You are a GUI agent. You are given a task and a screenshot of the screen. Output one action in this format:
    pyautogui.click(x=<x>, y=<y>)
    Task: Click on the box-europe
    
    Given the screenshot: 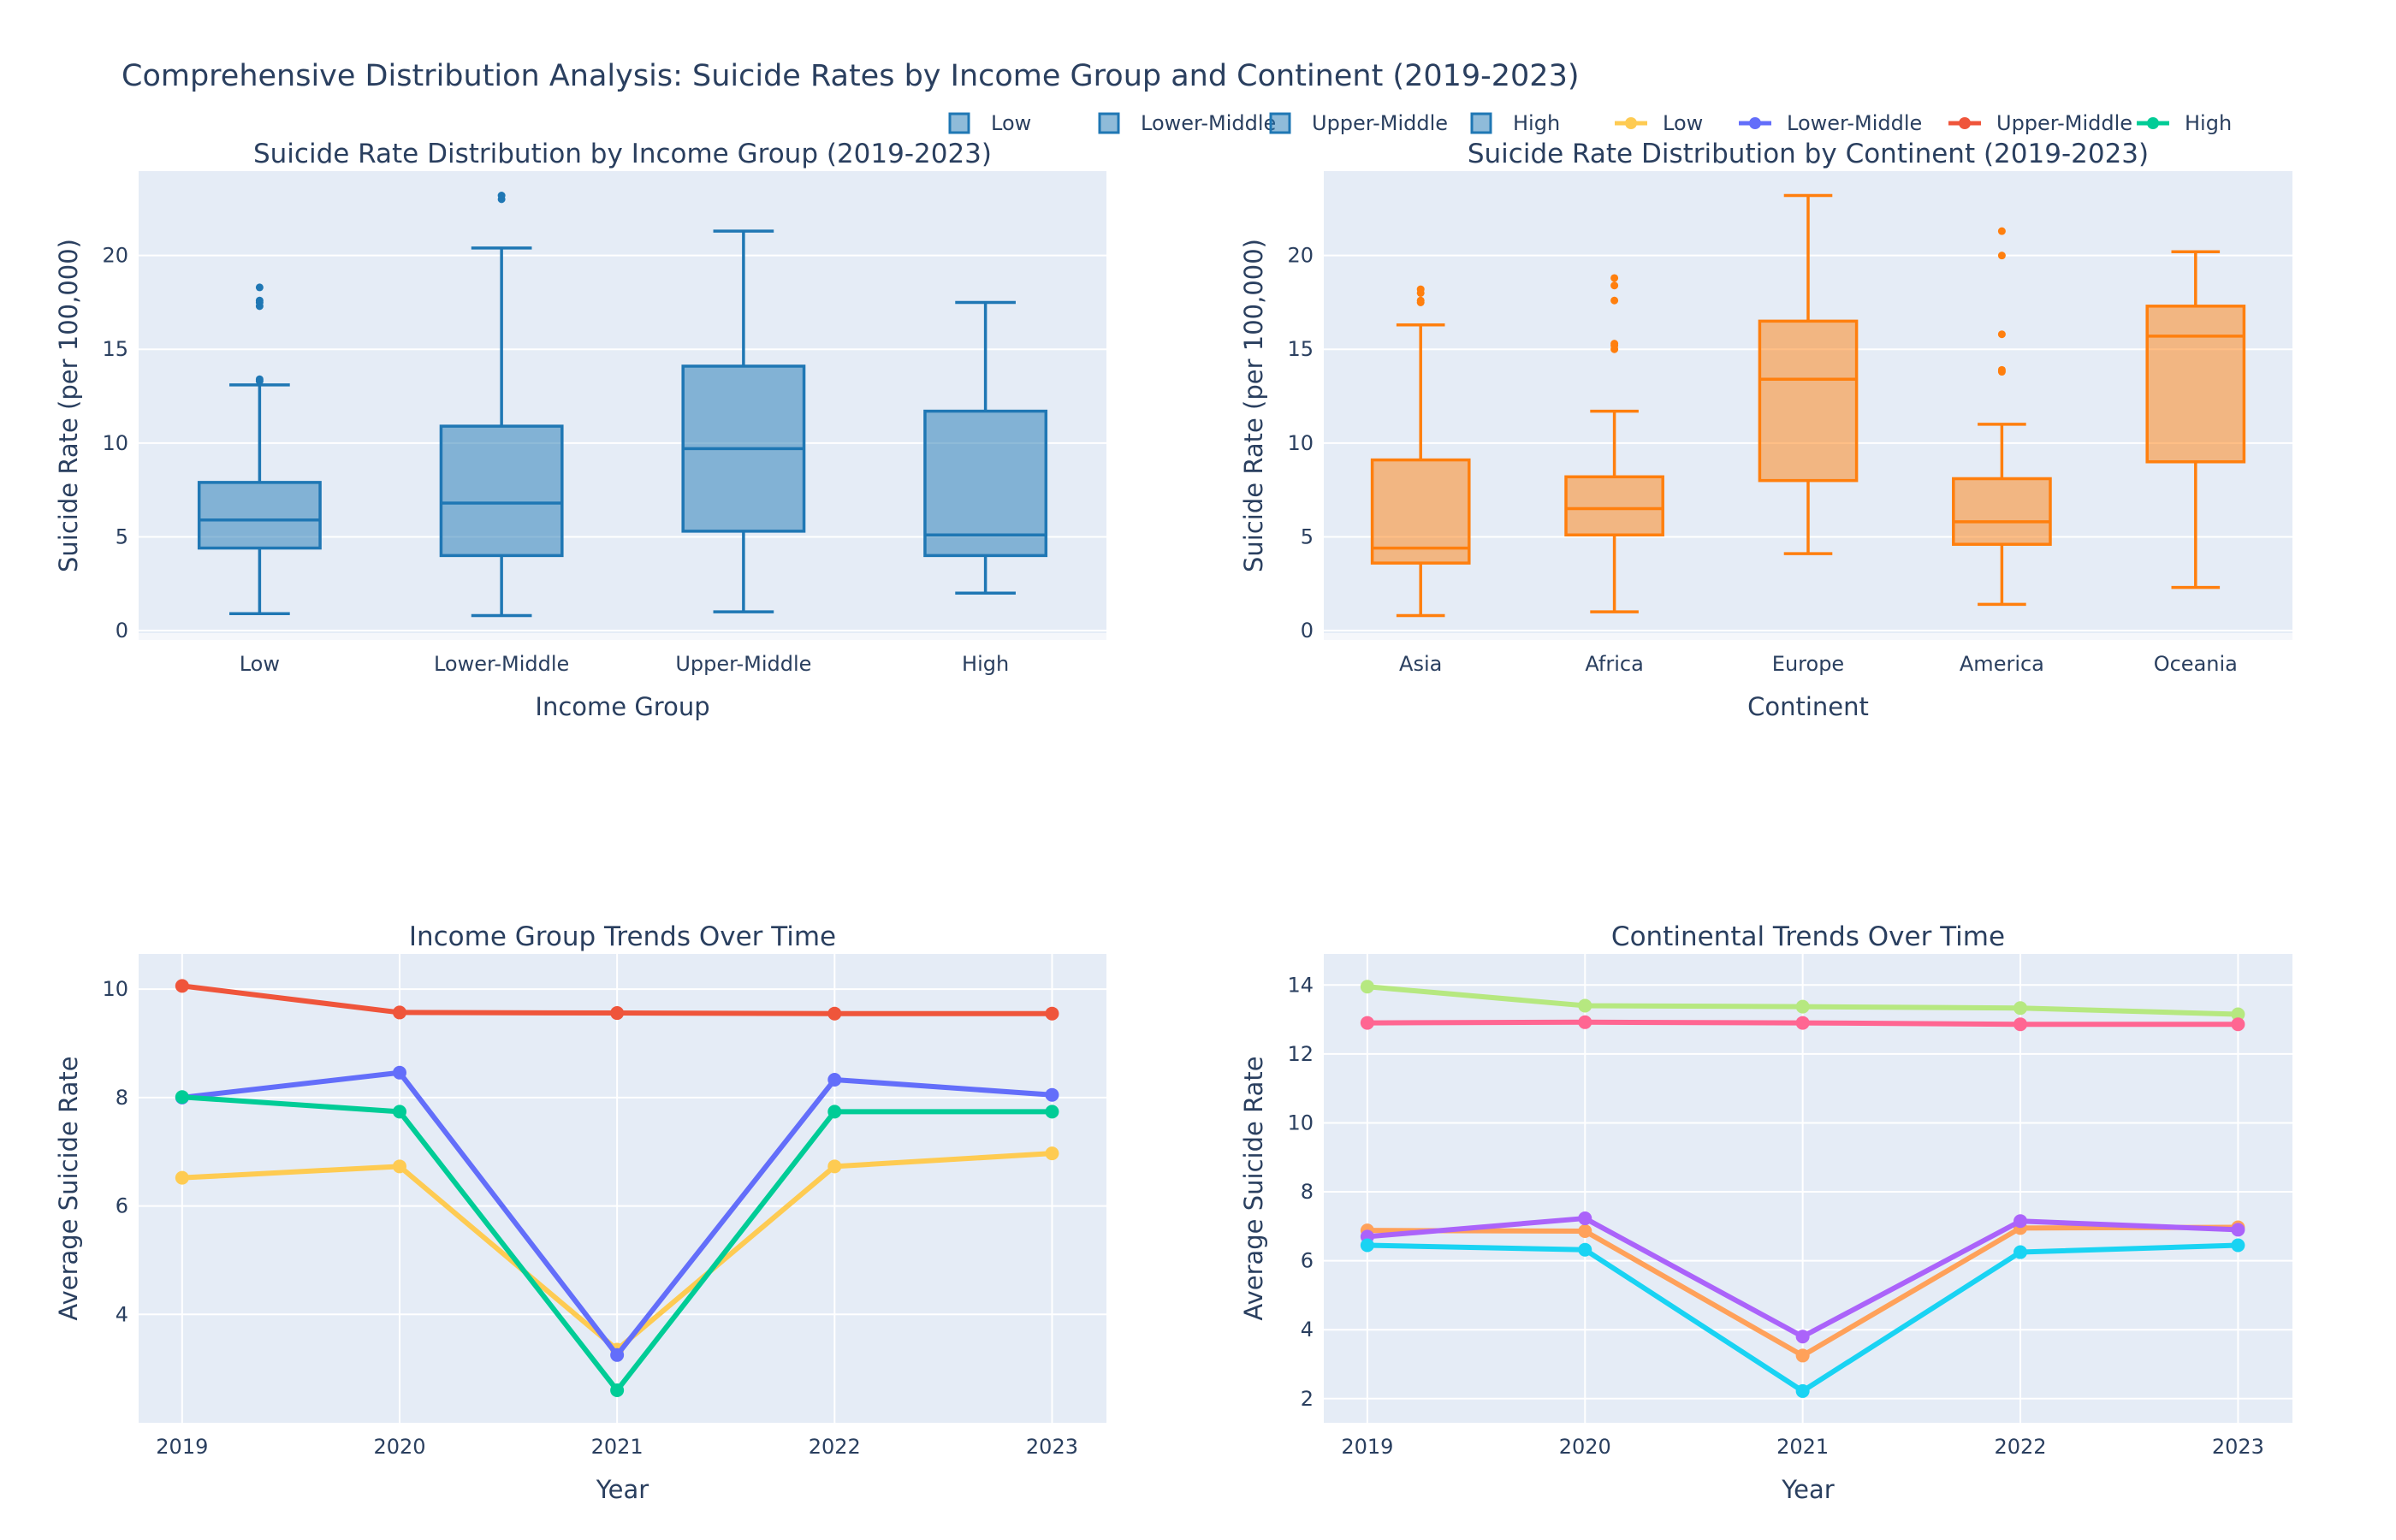 What is the action you would take?
    pyautogui.click(x=1808, y=374)
    